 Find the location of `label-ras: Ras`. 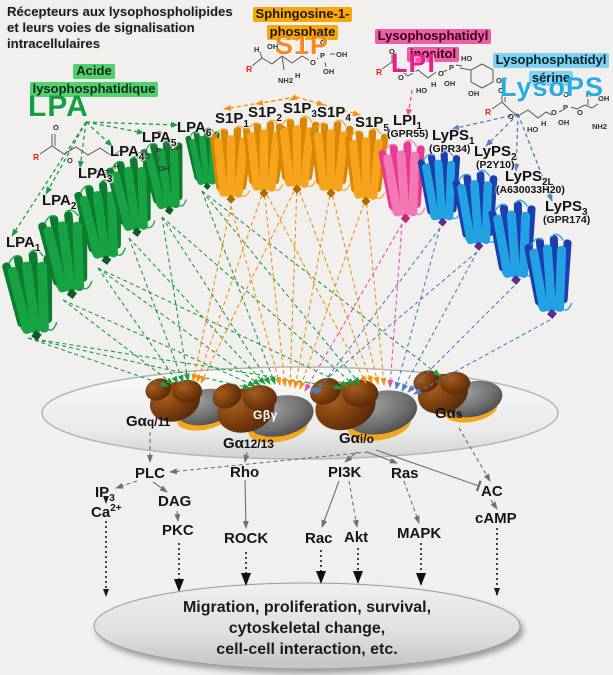

label-ras: Ras is located at coordinates (405, 473).